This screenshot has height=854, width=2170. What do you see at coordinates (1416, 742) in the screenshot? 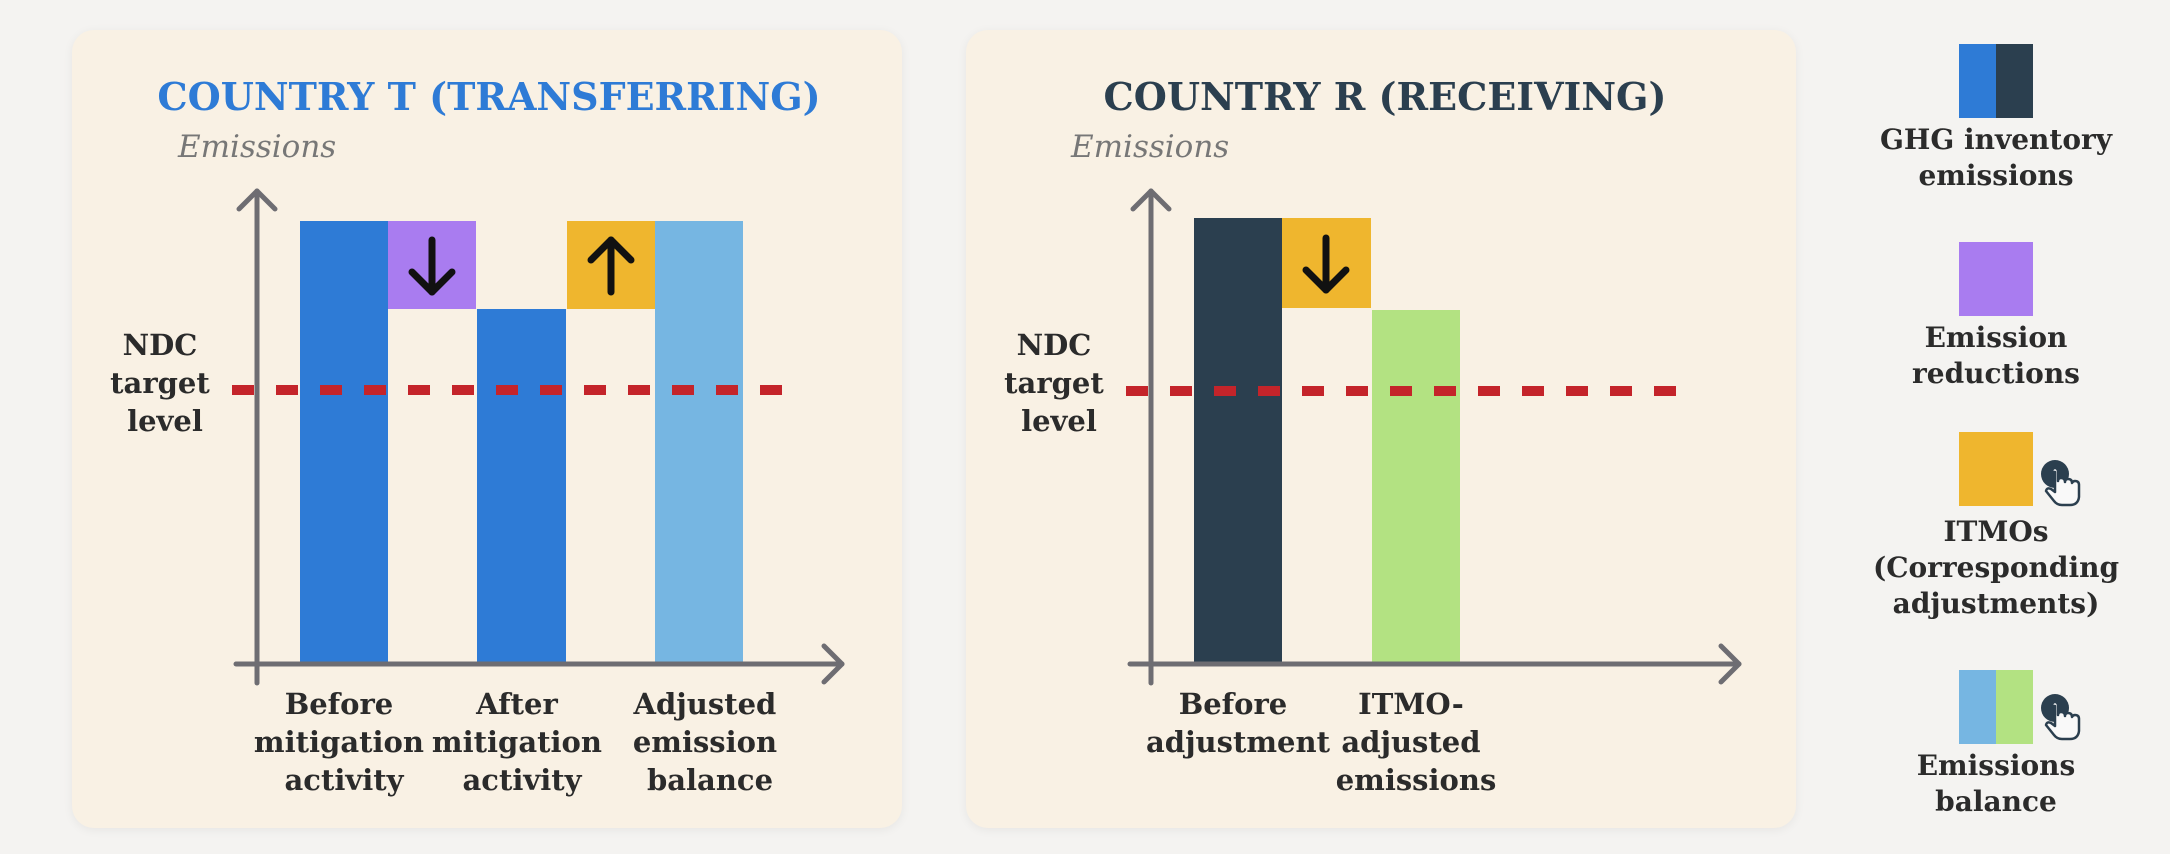
I see `category-label-itmo-adjusted: ITMO- adjusted emissions` at bounding box center [1416, 742].